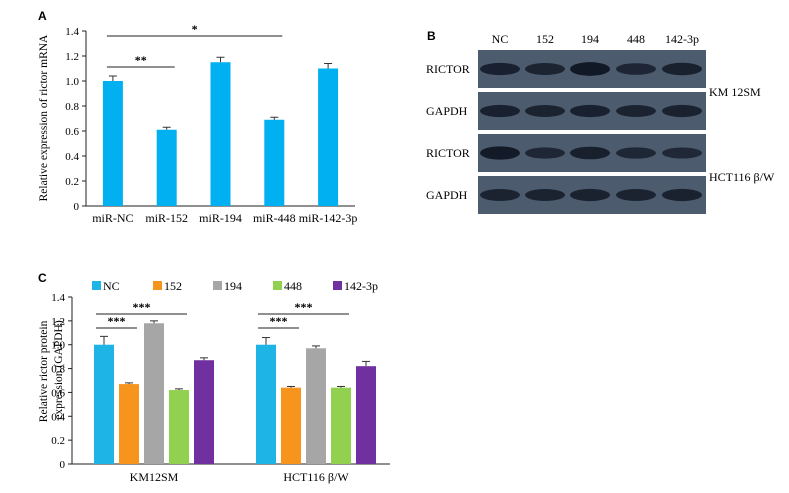 The height and width of the screenshot is (493, 789). Describe the element at coordinates (111, 286) in the screenshot. I see `chart-c-legend-label: NC` at that location.